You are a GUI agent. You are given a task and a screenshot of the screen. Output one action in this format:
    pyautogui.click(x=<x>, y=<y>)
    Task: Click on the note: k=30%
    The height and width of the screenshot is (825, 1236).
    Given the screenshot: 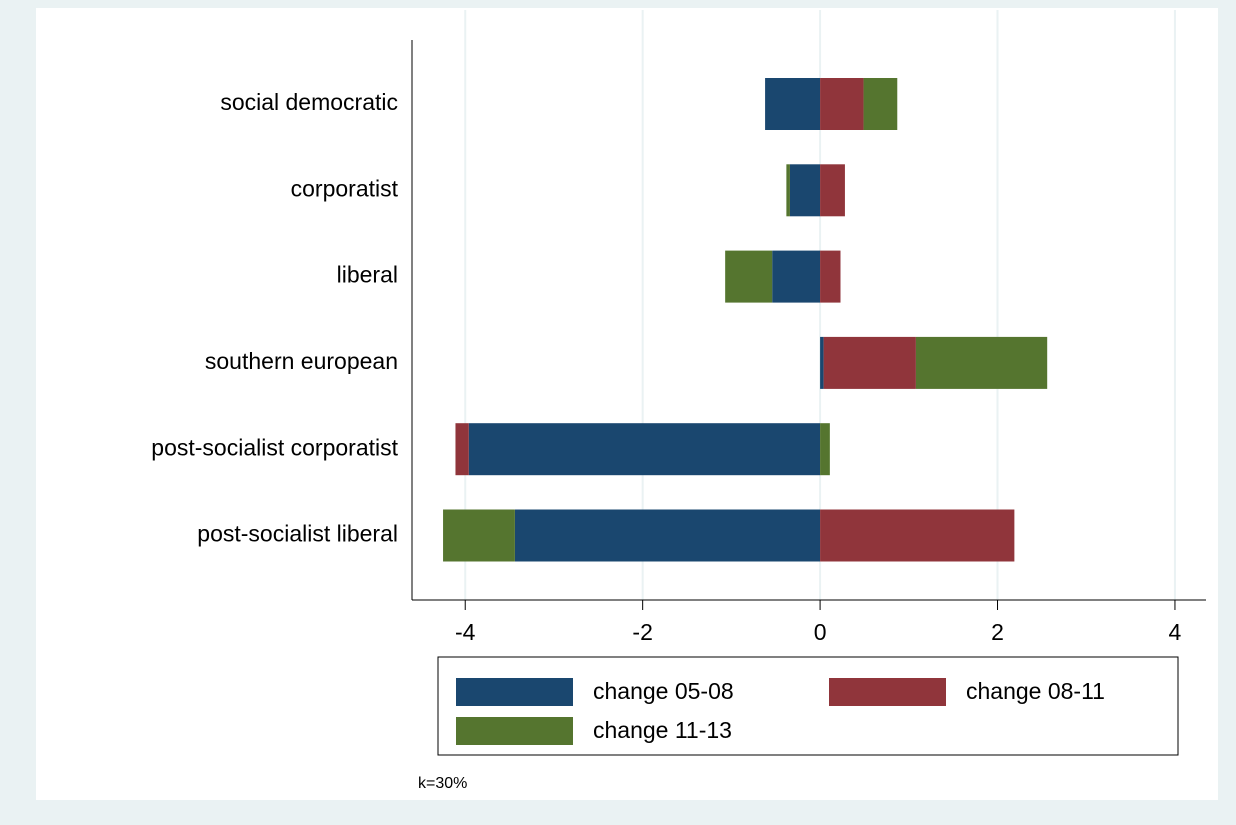 What is the action you would take?
    pyautogui.click(x=442, y=783)
    